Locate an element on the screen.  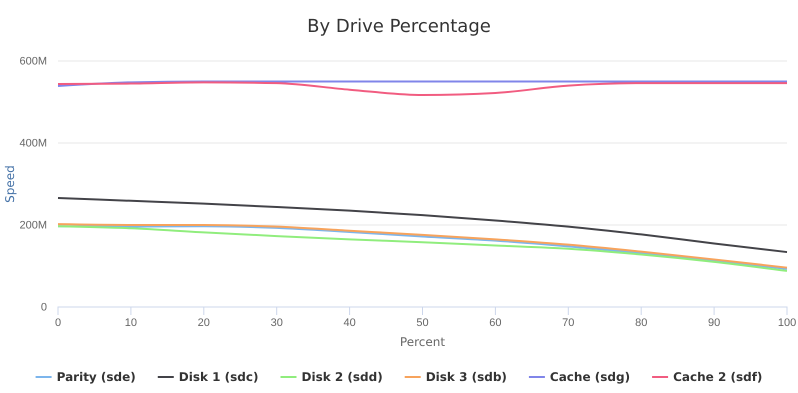
x-tick-label: 100 is located at coordinates (787, 322).